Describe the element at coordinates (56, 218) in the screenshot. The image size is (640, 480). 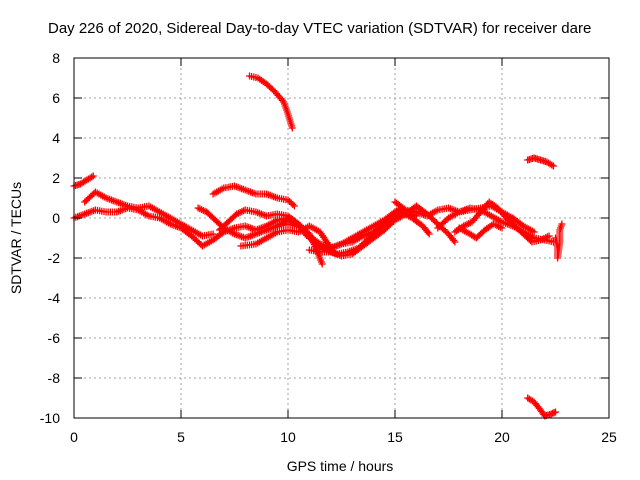
I see `y-tick-label: 0` at that location.